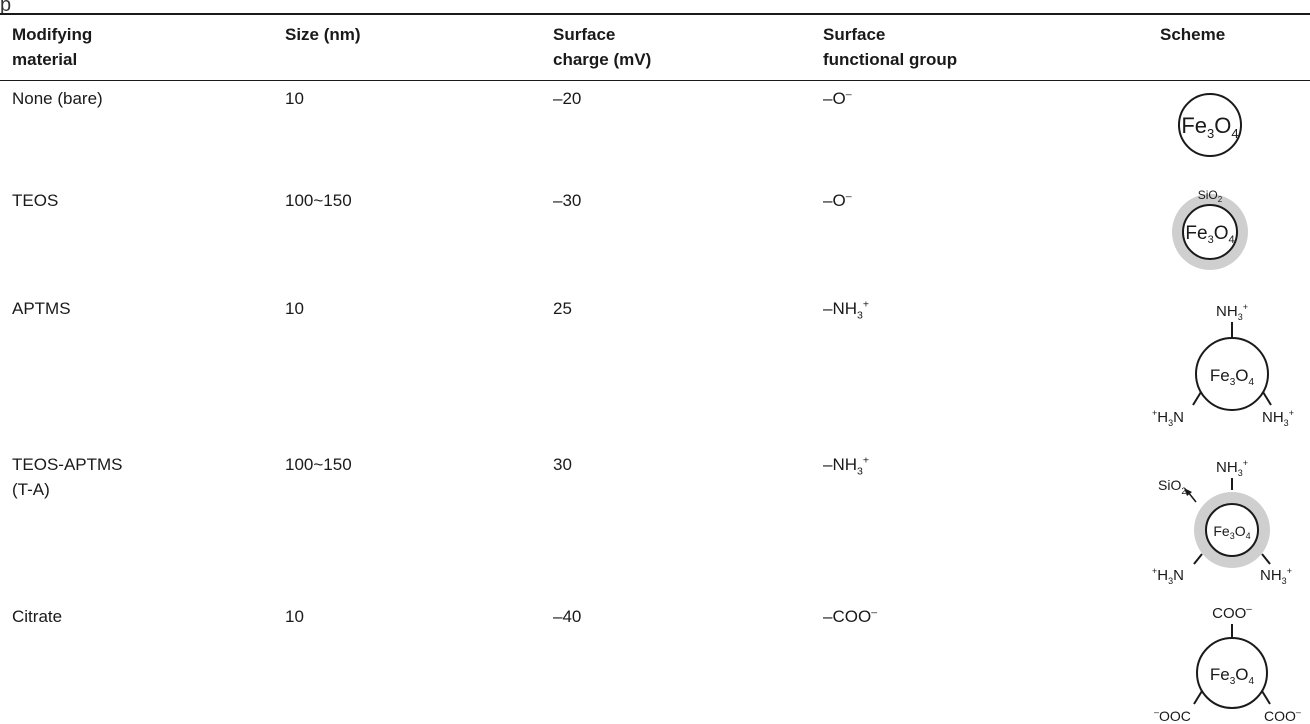 This screenshot has width=1310, height=724. Describe the element at coordinates (655, 14) in the screenshot. I see `table-top-rule` at that location.